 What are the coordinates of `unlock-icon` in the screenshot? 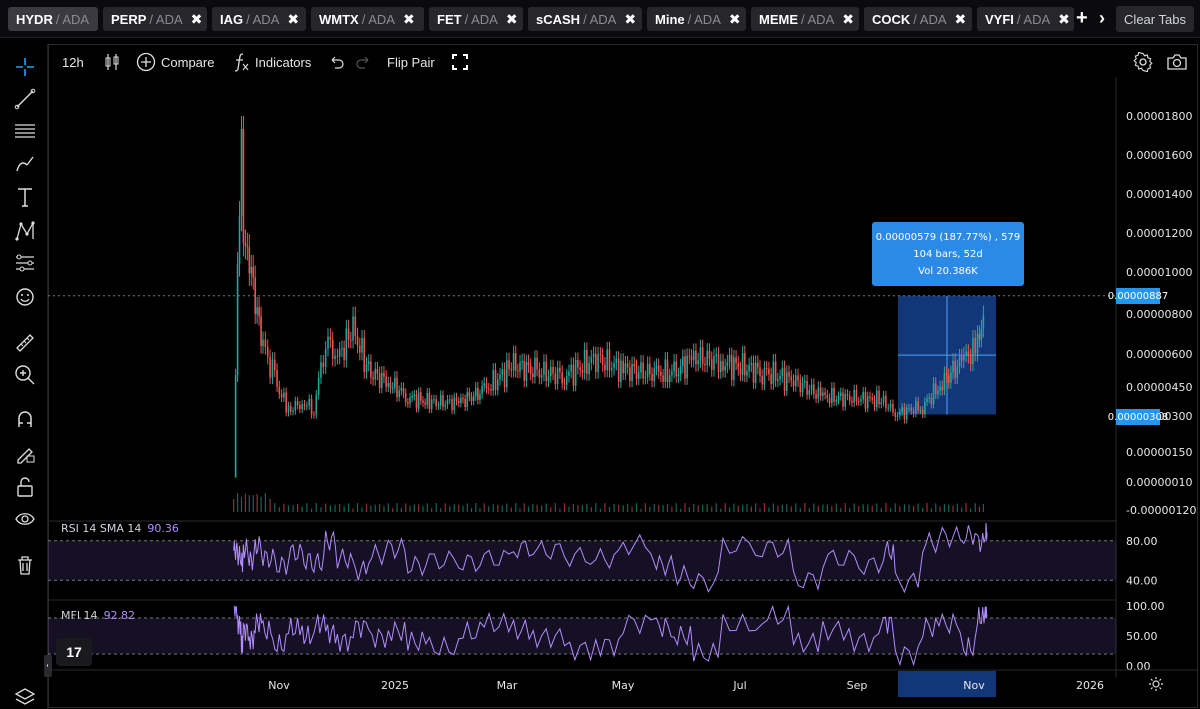 It's located at (25, 487).